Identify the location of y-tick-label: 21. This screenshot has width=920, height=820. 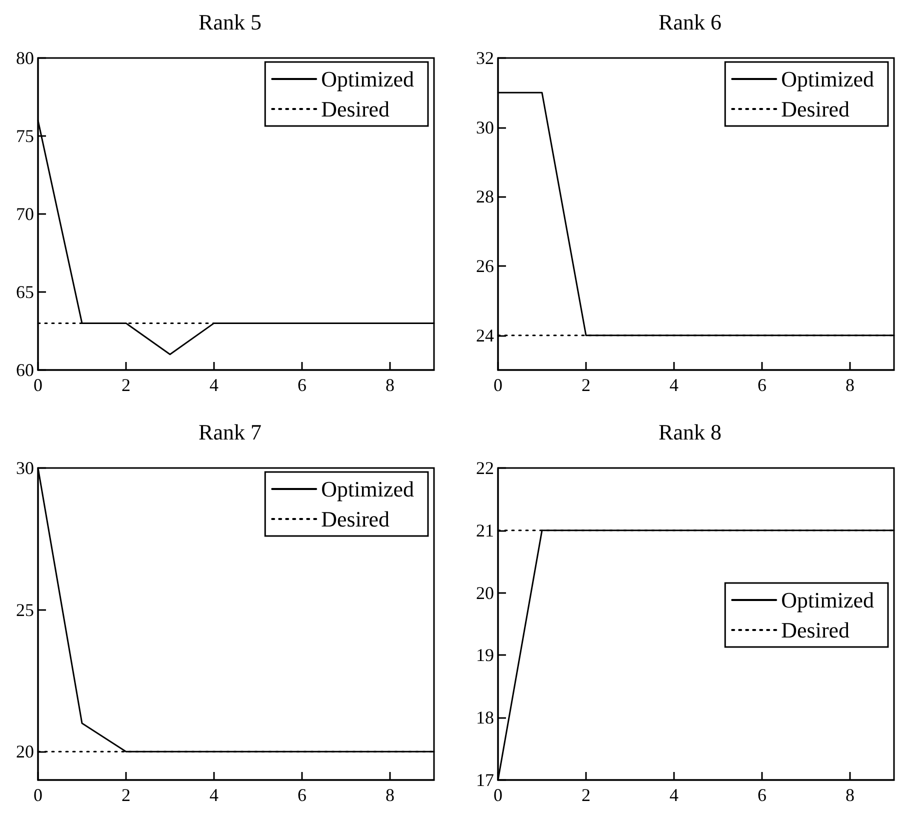
(485, 530).